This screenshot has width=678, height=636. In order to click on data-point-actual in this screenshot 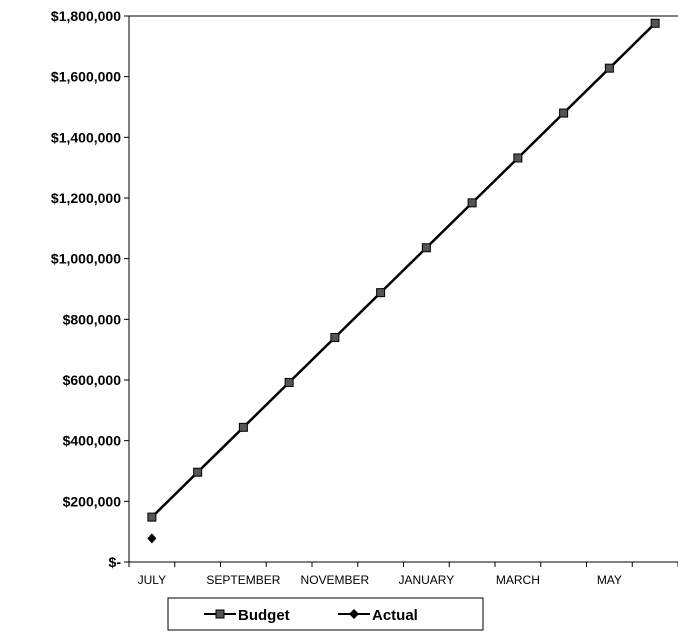, I will do `click(152, 538)`.